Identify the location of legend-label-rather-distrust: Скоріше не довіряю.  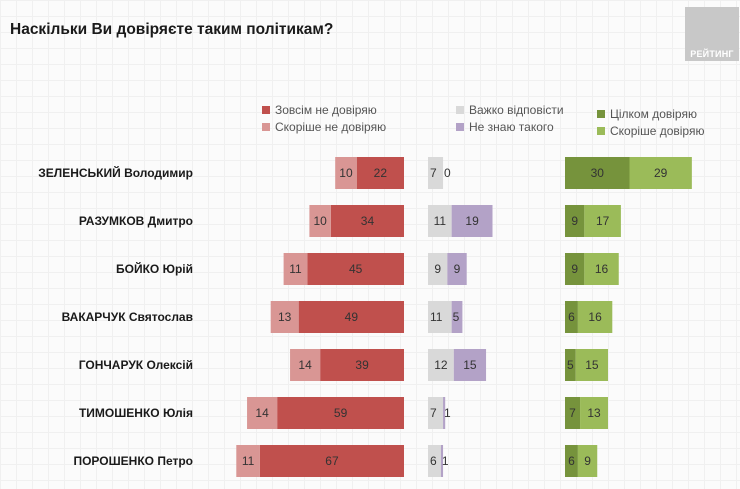
(331, 126).